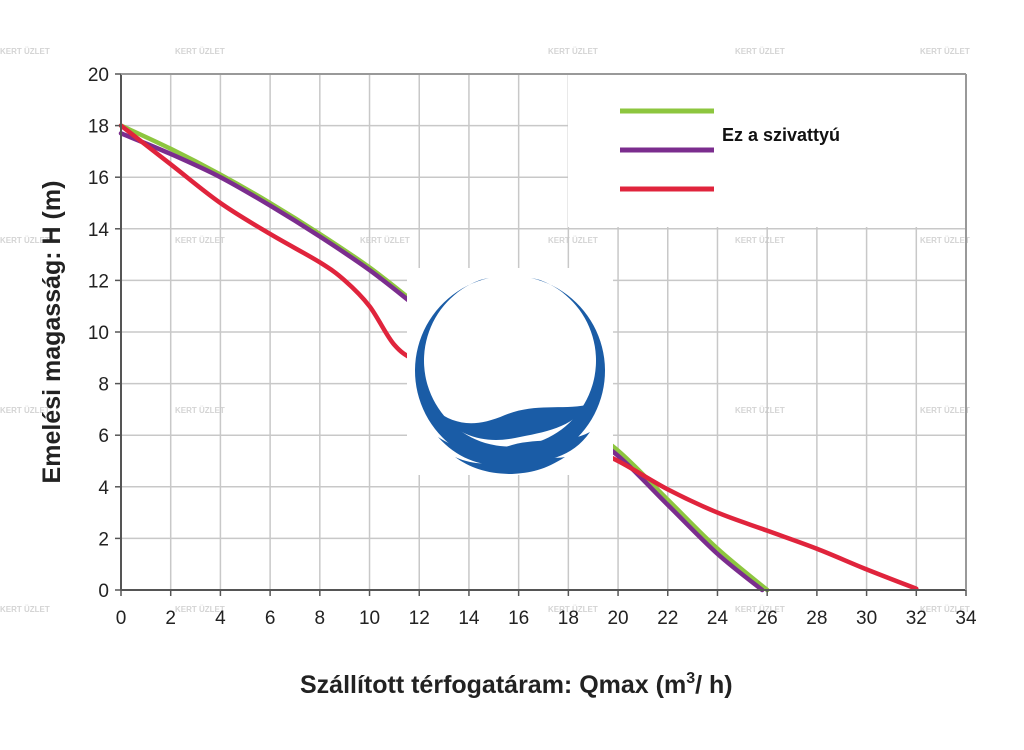  I want to click on y-tick-label: 12, so click(98, 281).